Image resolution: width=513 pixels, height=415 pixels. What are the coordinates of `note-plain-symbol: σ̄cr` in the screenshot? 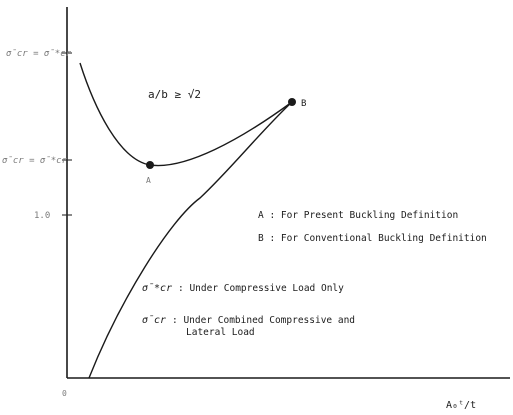 It's located at (154, 320).